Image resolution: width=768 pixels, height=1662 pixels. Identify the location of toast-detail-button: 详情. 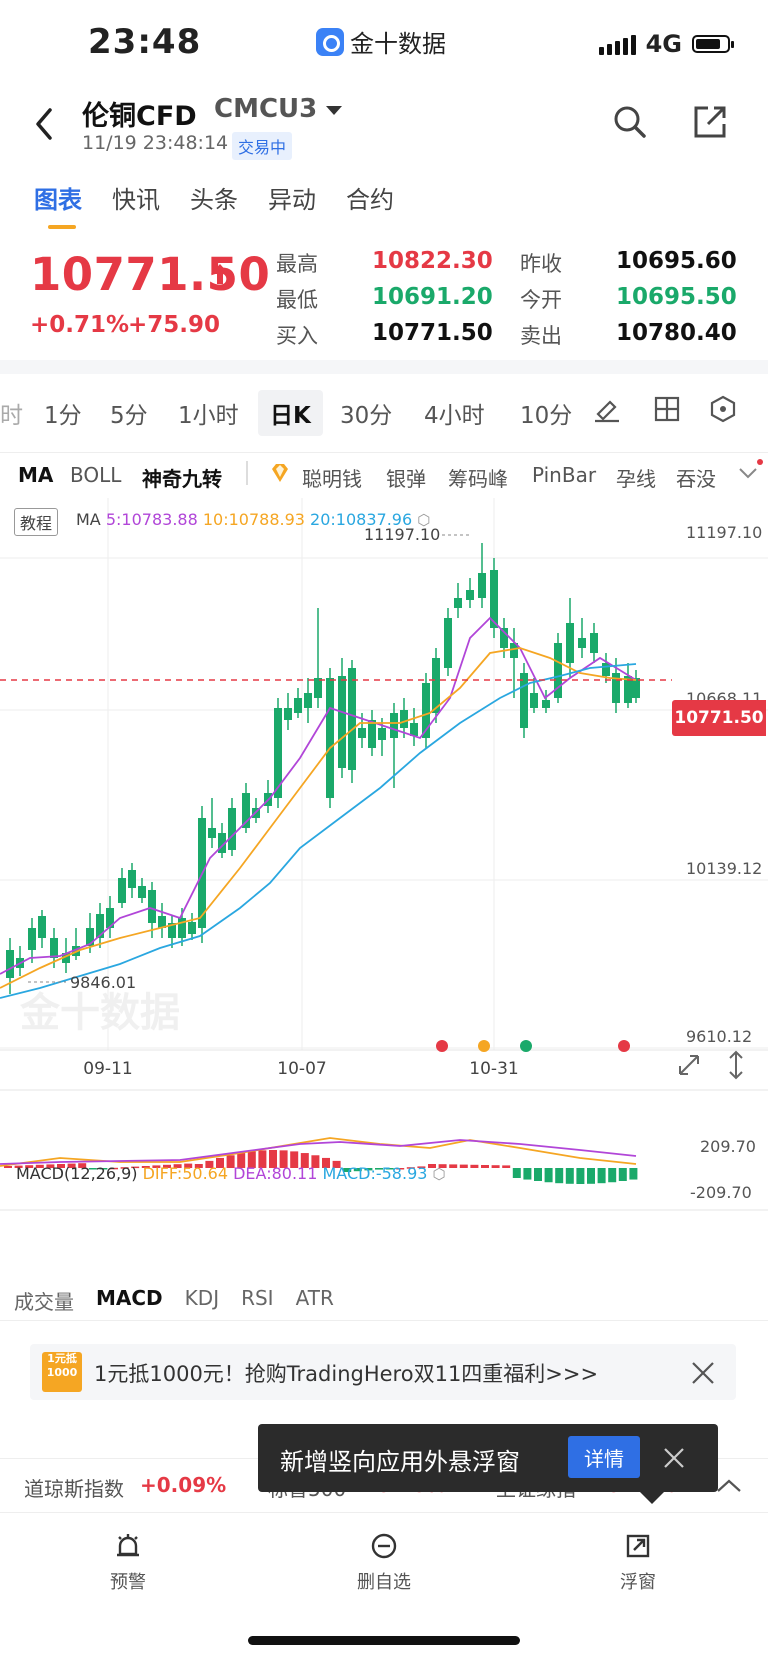
(604, 1457).